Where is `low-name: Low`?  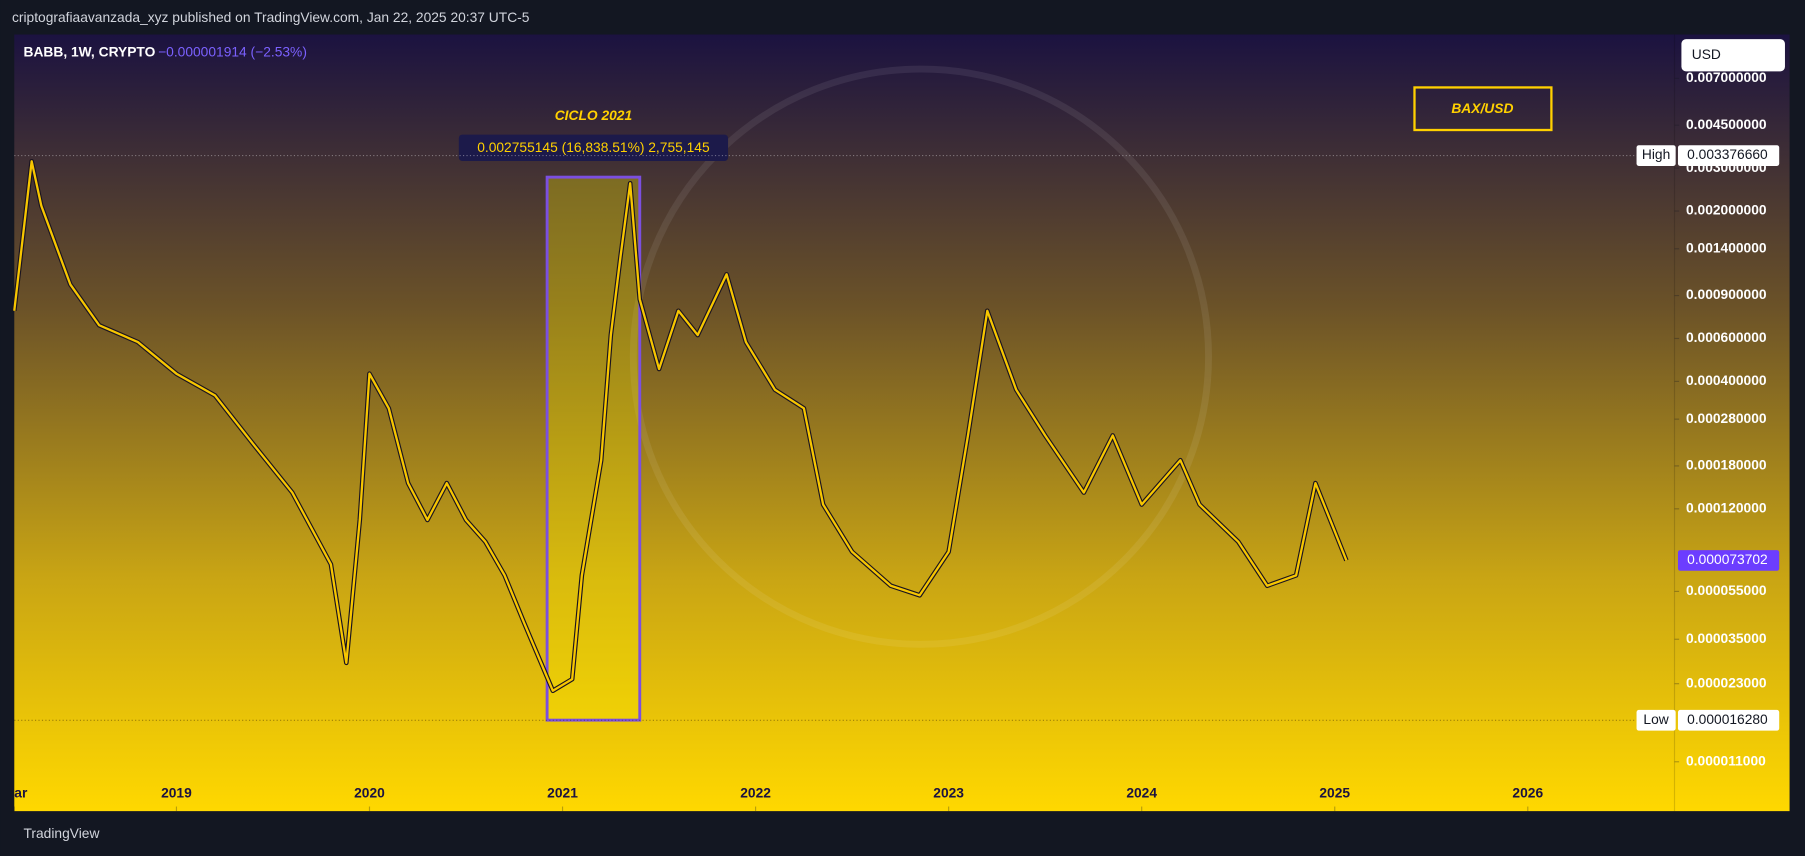
low-name: Low is located at coordinates (1655, 719).